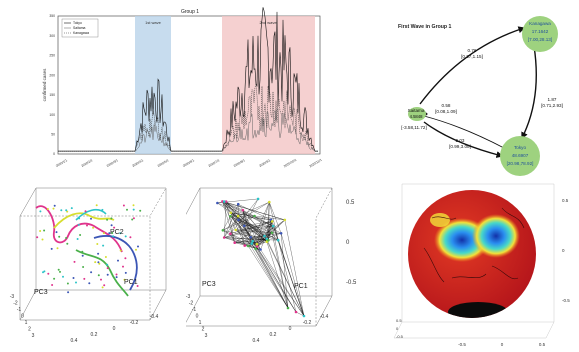  Describe the element at coordinates (256, 341) in the screenshot. I see `tick-bottom: 0.4` at that location.